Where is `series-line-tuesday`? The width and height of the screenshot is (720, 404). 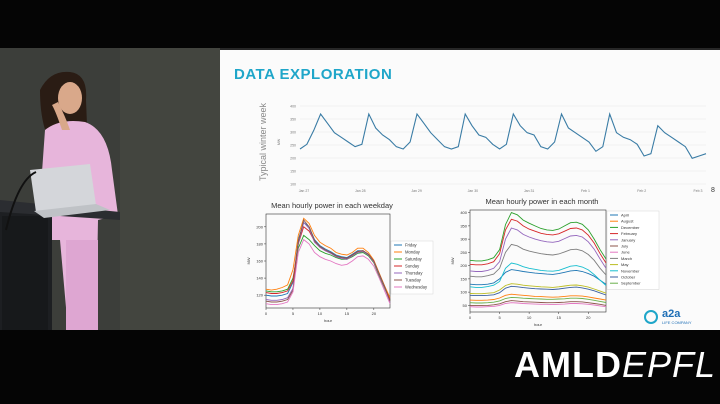
series-line-tuesday is located at coordinates (328, 260).